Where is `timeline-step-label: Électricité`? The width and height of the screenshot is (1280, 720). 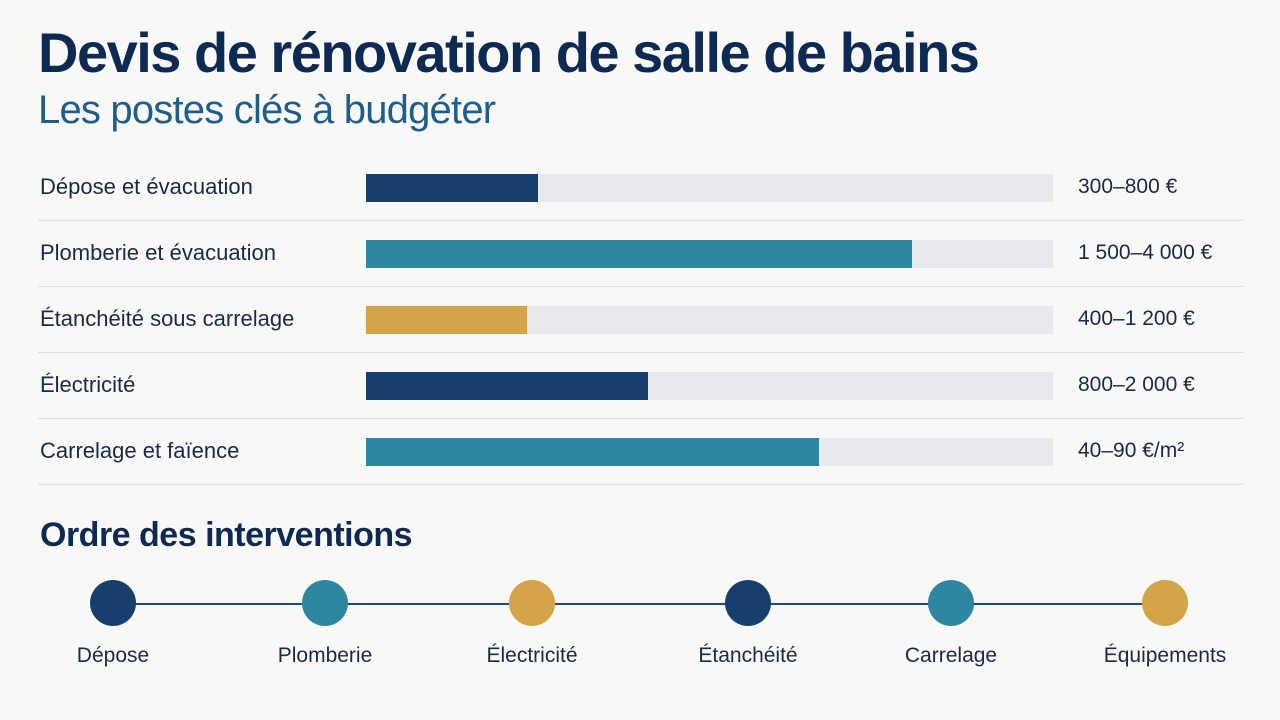
timeline-step-label: Électricité is located at coordinates (532, 655).